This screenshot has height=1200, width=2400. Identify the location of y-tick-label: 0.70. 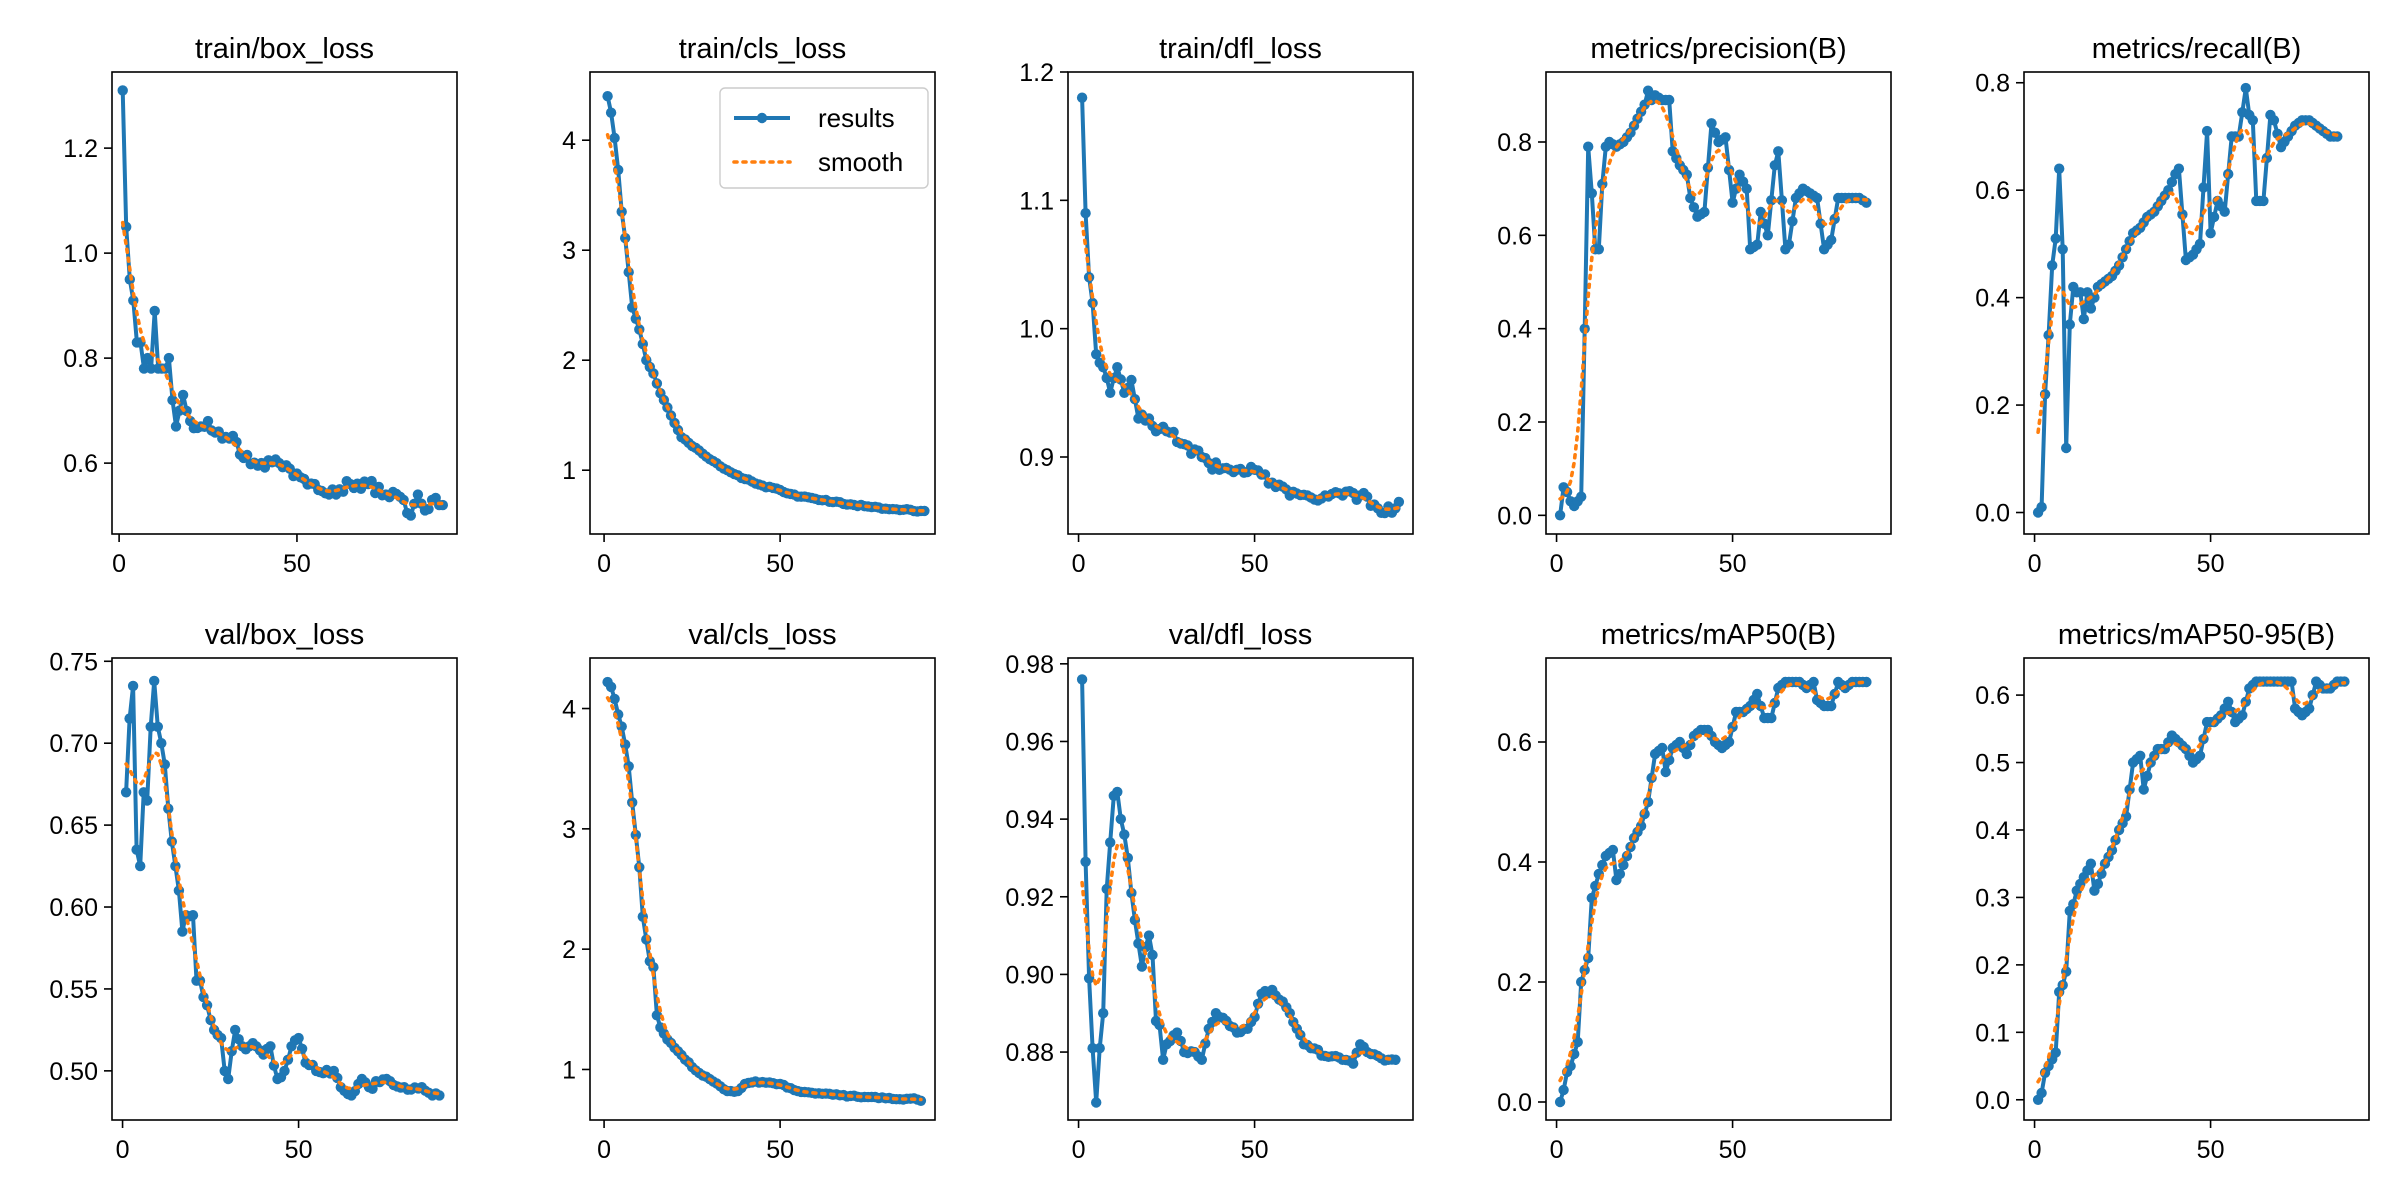
(73, 744).